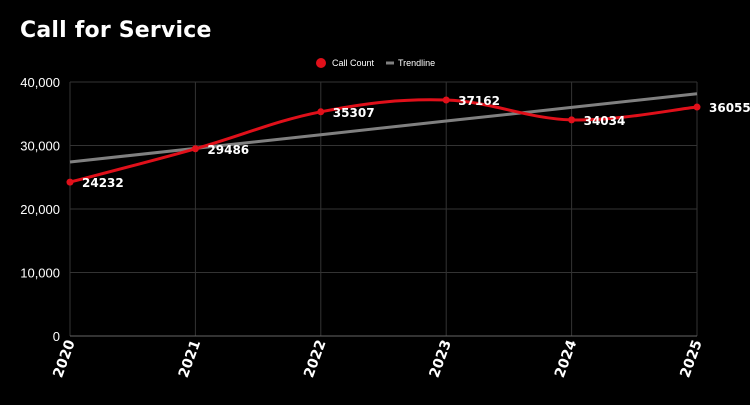  What do you see at coordinates (375, 63) in the screenshot?
I see `legend: Call Count Trendline` at bounding box center [375, 63].